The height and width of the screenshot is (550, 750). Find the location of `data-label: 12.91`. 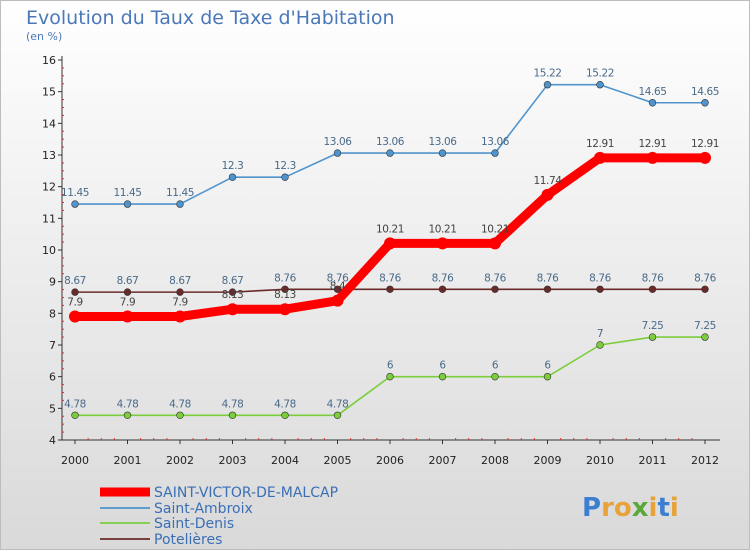

data-label: 12.91 is located at coordinates (652, 144).